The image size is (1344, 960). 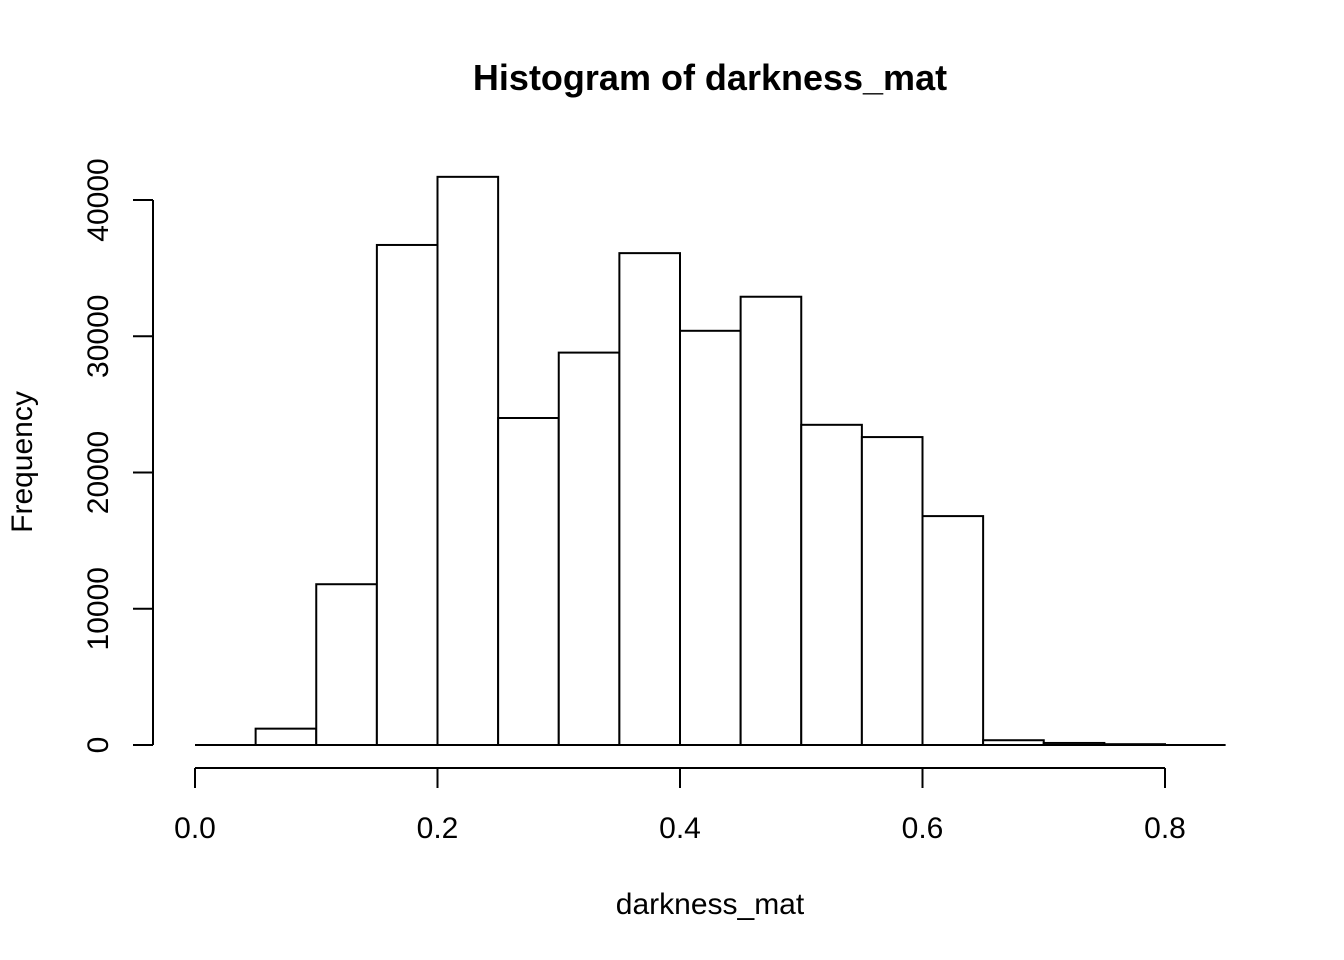 What do you see at coordinates (438, 828) in the screenshot?
I see `x-tick-label: 0.2` at bounding box center [438, 828].